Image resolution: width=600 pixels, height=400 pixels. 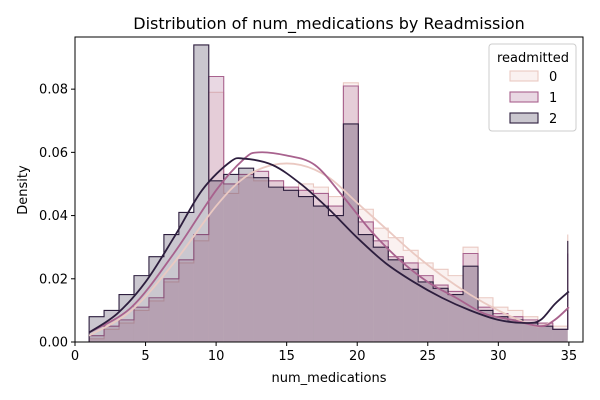 I want to click on legend-label-1: 1, so click(x=553, y=98).